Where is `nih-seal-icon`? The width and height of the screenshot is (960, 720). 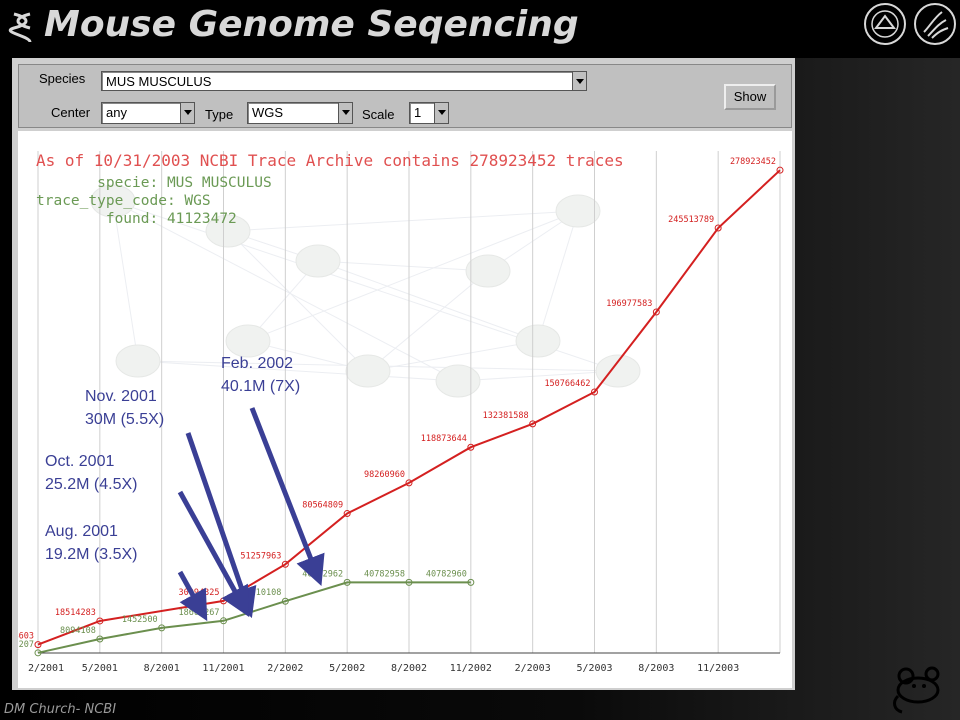 nih-seal-icon is located at coordinates (885, 24).